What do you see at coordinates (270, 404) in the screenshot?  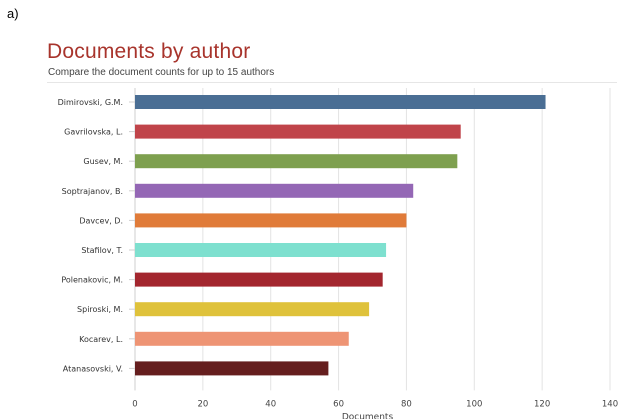 I see `x-tick-label: 40` at bounding box center [270, 404].